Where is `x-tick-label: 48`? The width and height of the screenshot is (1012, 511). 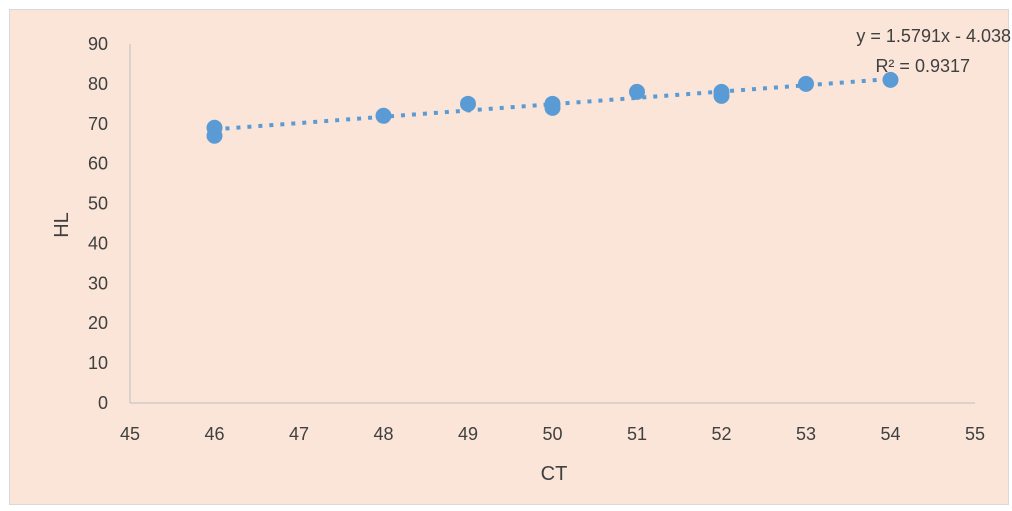 x-tick-label: 48 is located at coordinates (383, 434).